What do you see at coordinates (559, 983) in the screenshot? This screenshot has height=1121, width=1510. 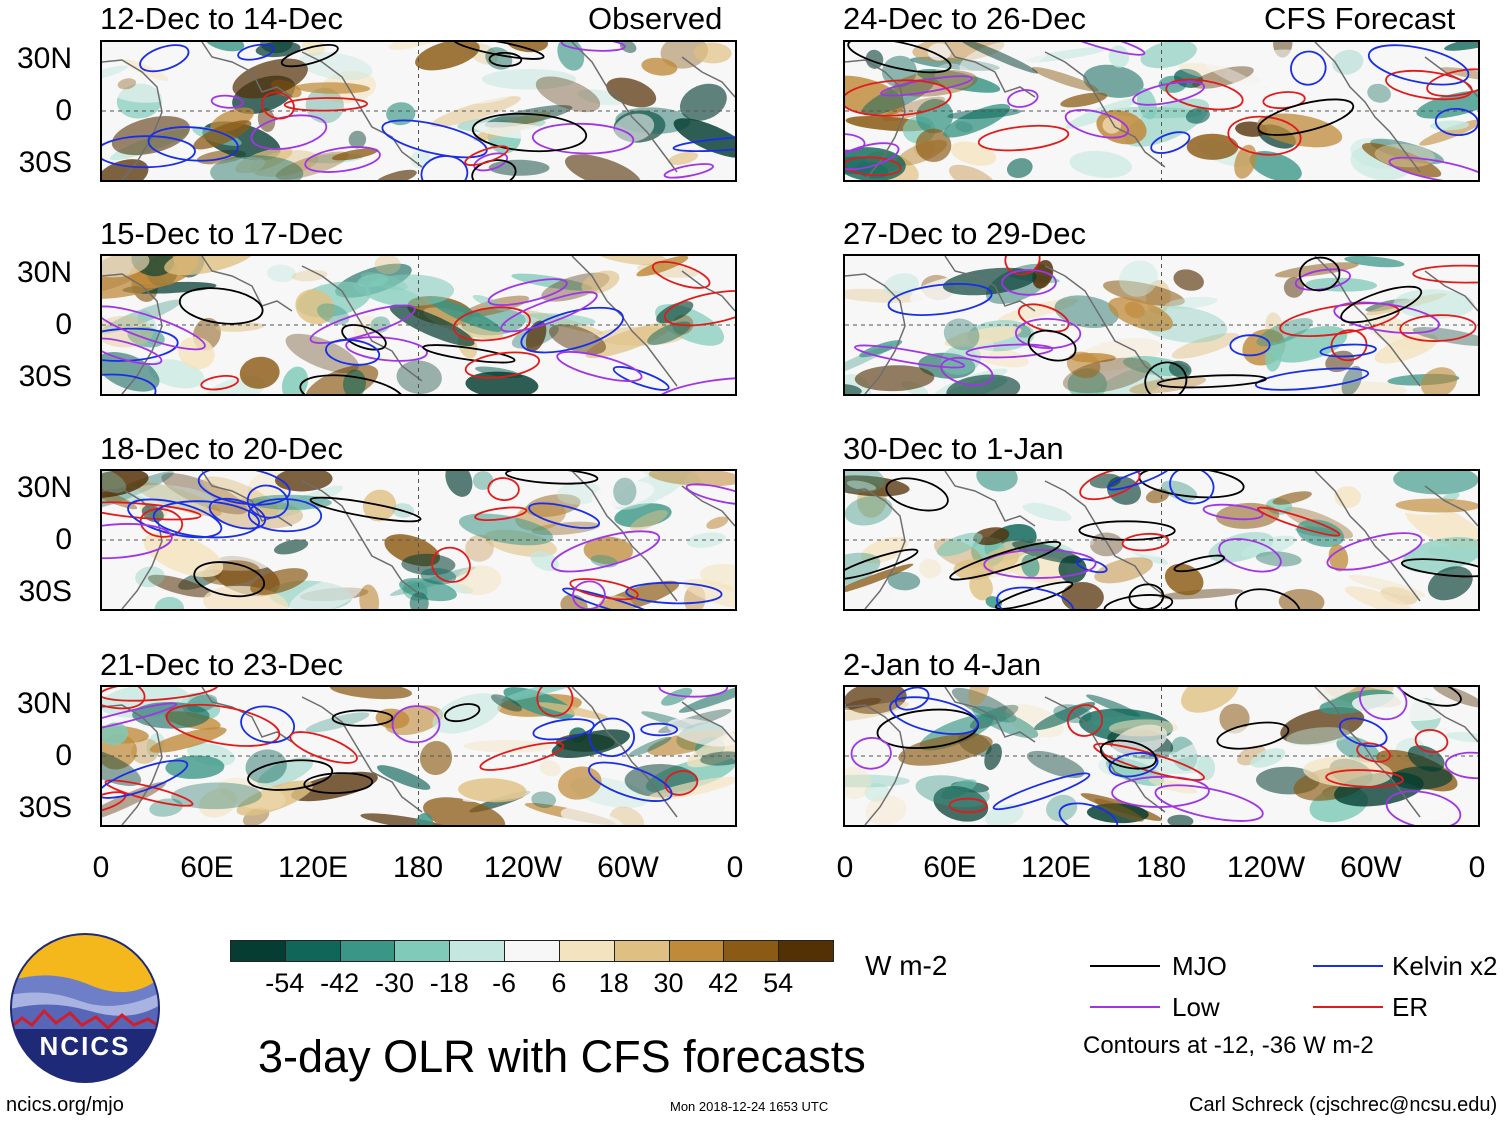 I see `colorbar-tick-label: 6` at bounding box center [559, 983].